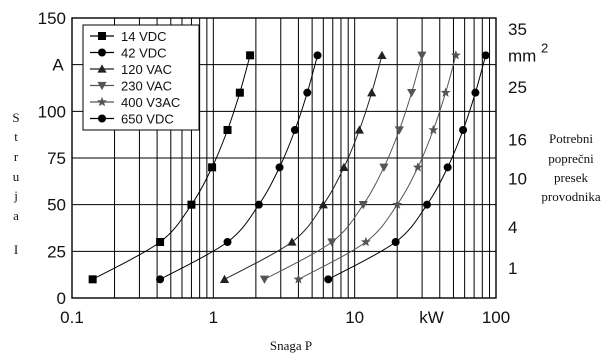  I want to click on x-tick-label: 100, so click(496, 317).